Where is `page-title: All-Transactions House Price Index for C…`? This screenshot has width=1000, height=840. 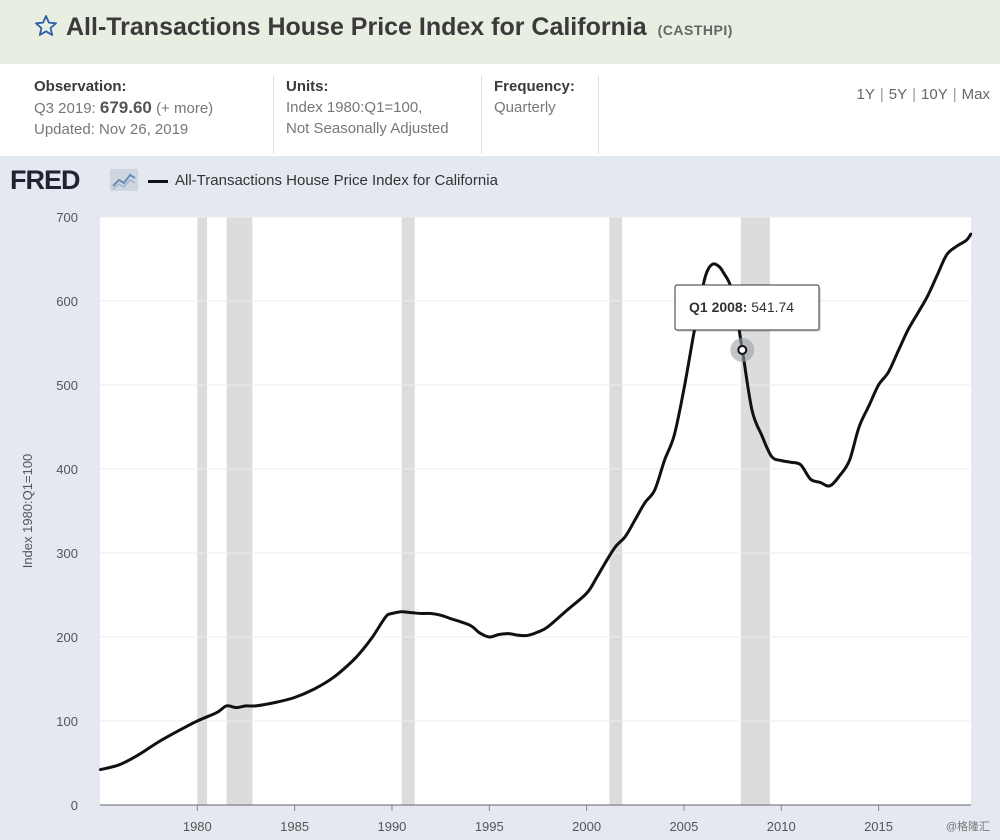
page-title: All-Transactions House Price Index for C… is located at coordinates (399, 27).